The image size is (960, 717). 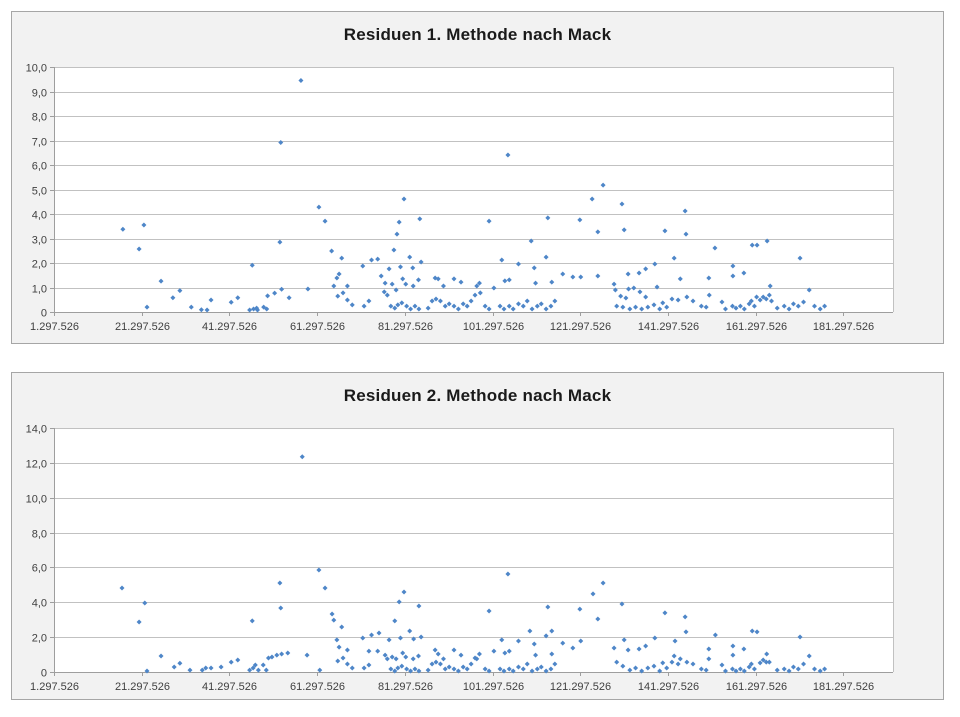 I want to click on x-tick-label: 81.297.526, so click(x=405, y=687).